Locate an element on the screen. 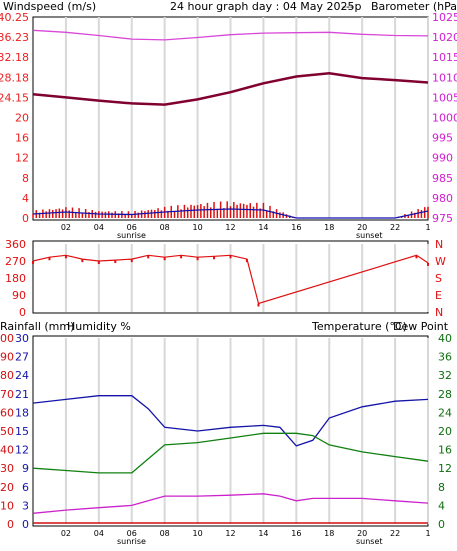 Image resolution: width=457 pixels, height=551 pixels. x-tick-label-top: 10 is located at coordinates (197, 227).